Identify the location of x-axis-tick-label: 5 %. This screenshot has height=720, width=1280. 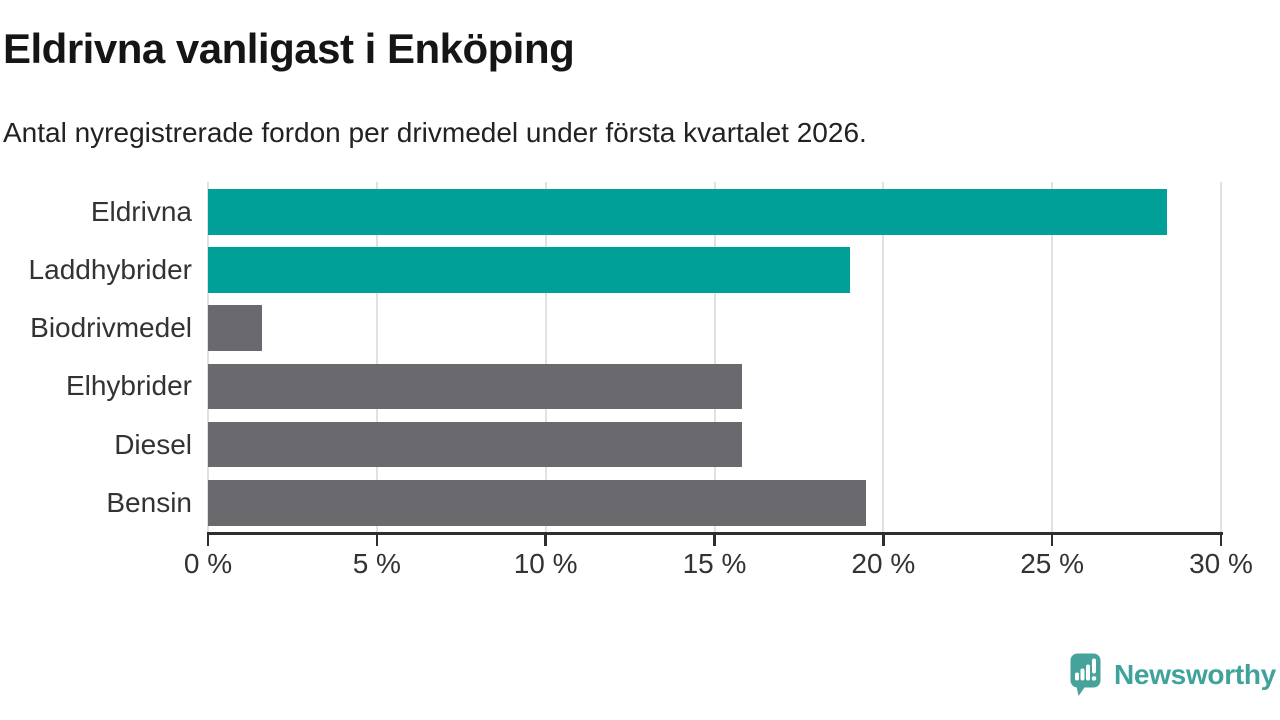
(376, 563).